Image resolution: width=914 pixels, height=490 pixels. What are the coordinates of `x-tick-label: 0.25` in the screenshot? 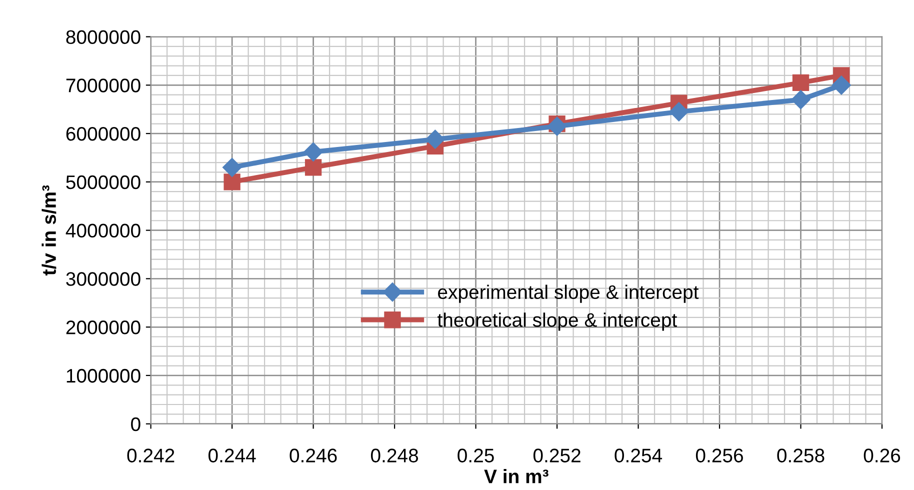 It's located at (476, 455).